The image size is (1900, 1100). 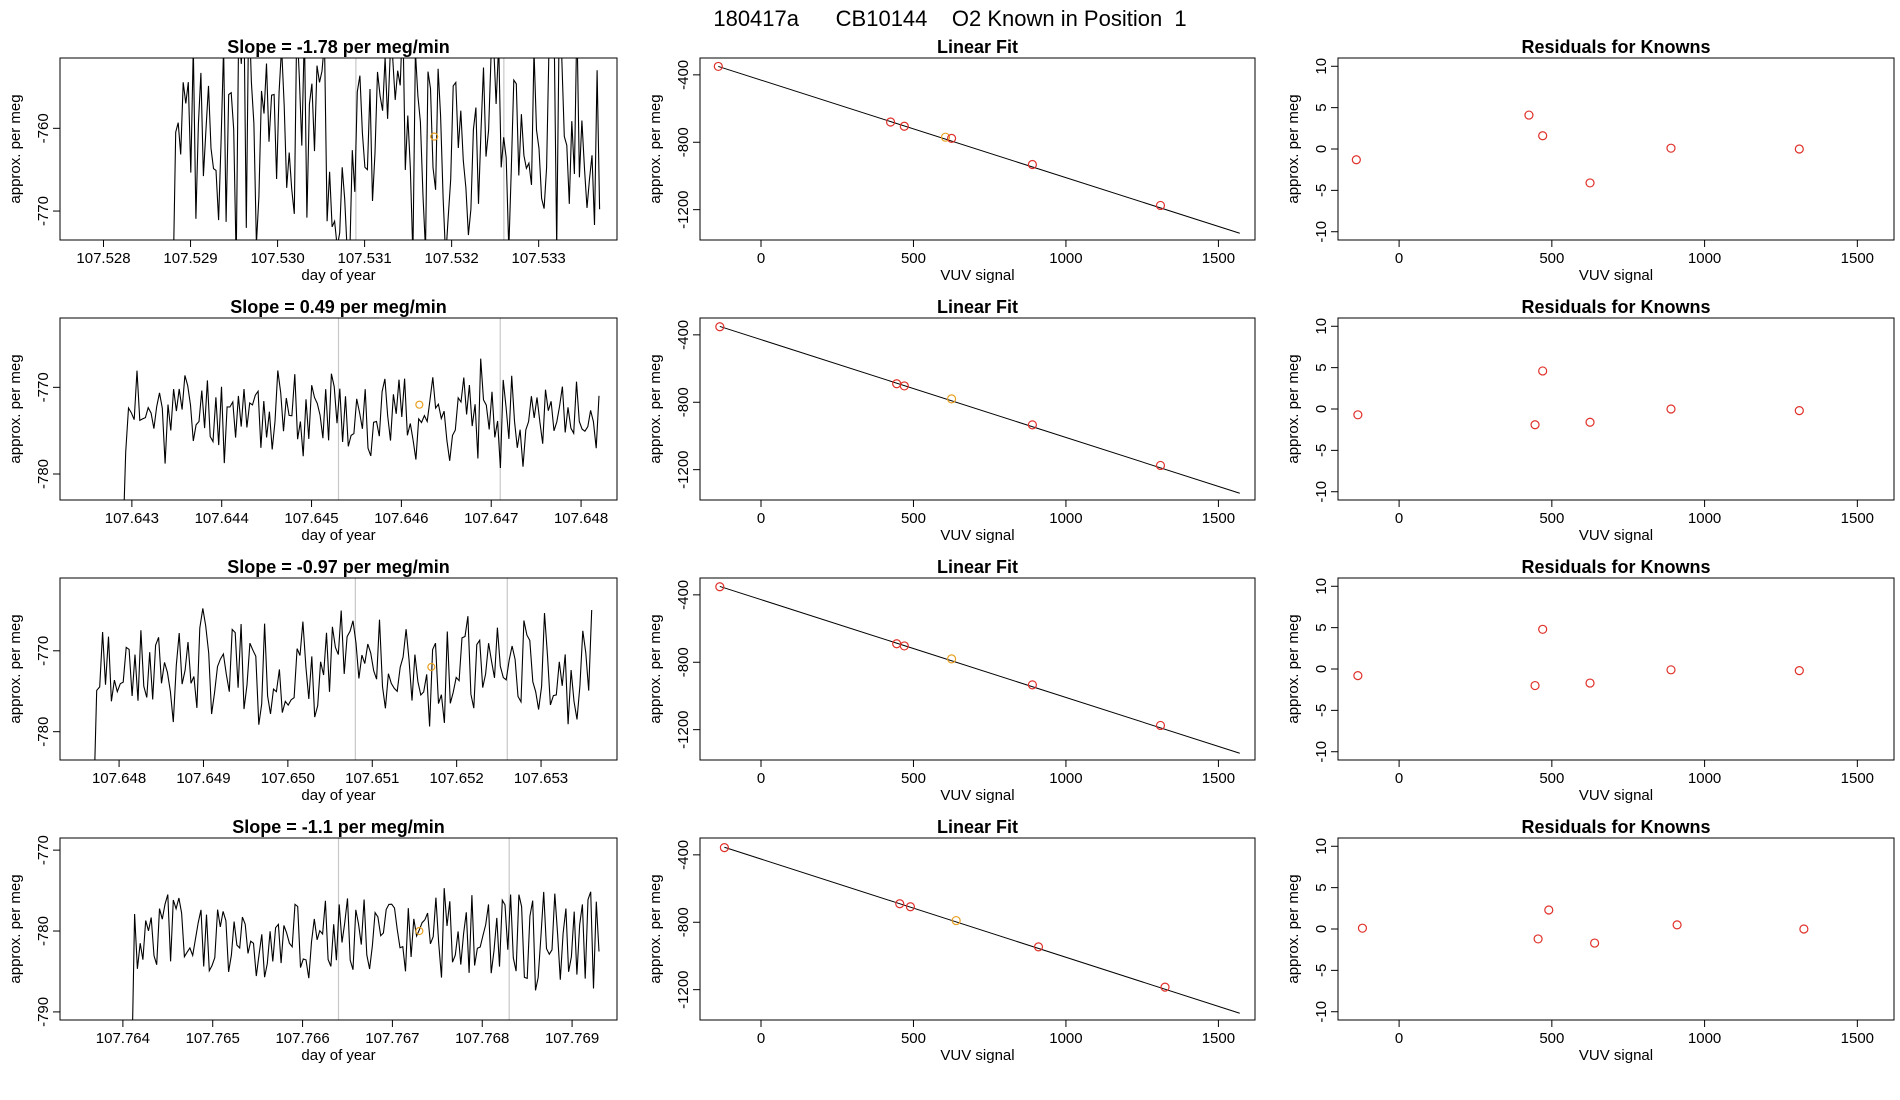 I want to click on x-tick-label: 107.765, so click(x=213, y=1038).